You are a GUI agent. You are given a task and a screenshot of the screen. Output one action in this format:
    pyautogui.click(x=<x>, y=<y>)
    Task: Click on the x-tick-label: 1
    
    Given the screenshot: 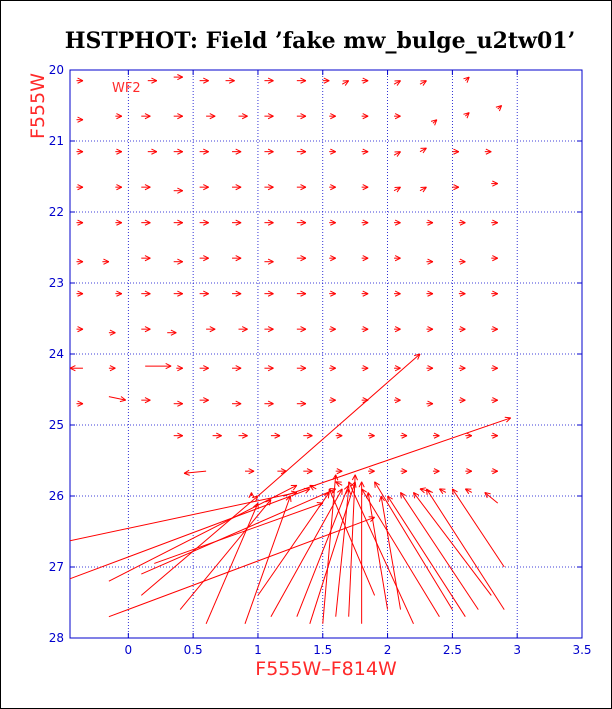 What is the action you would take?
    pyautogui.click(x=258, y=650)
    